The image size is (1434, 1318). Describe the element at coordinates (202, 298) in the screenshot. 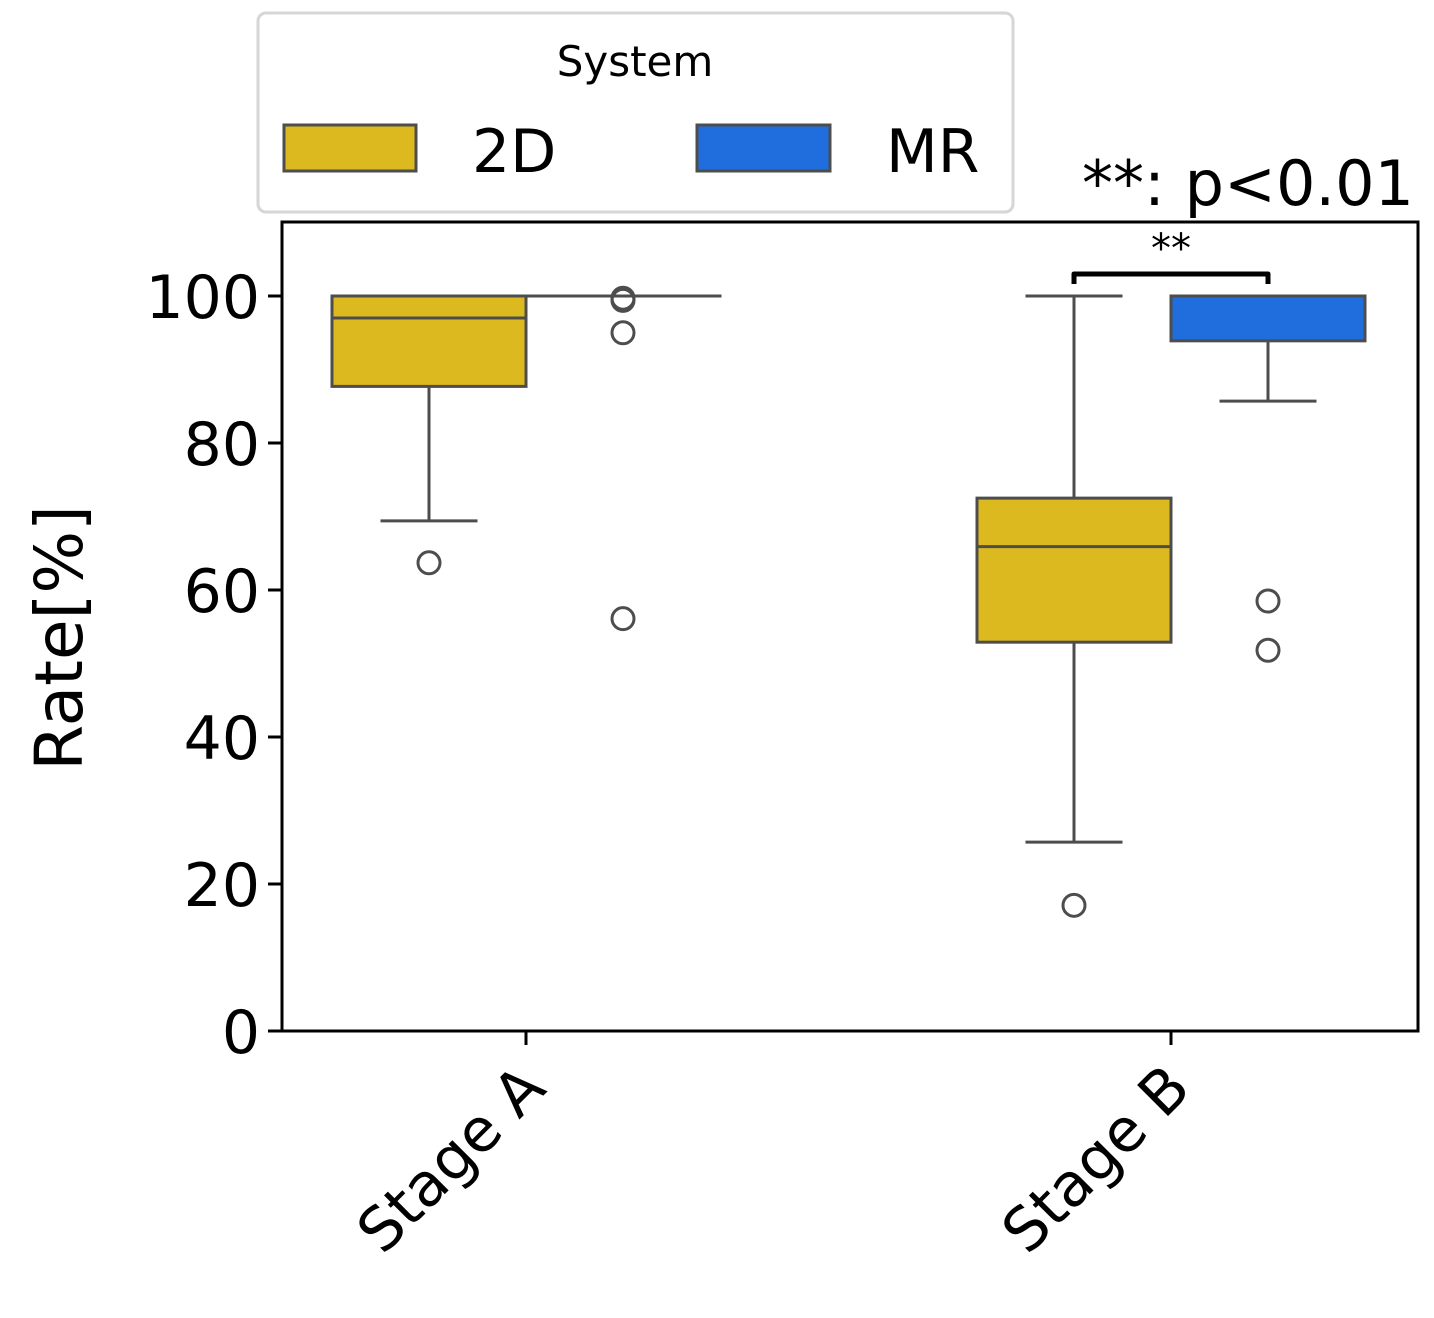

I see `y-tick-label: 100` at that location.